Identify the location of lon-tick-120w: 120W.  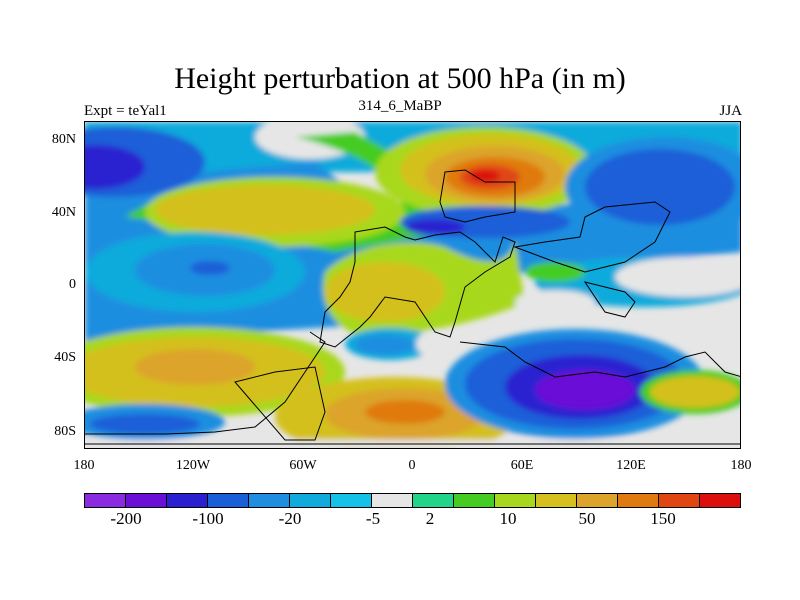
(193, 465).